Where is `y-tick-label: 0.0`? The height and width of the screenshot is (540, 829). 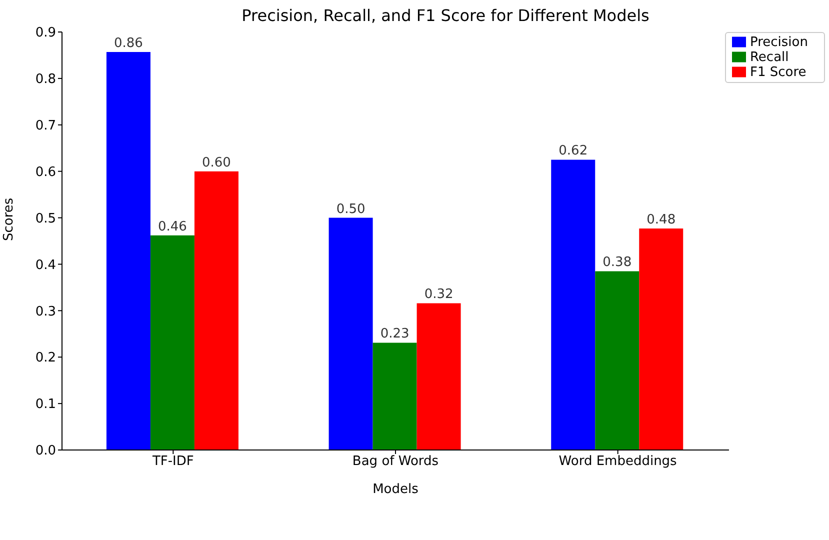
y-tick-label: 0.0 is located at coordinates (45, 451).